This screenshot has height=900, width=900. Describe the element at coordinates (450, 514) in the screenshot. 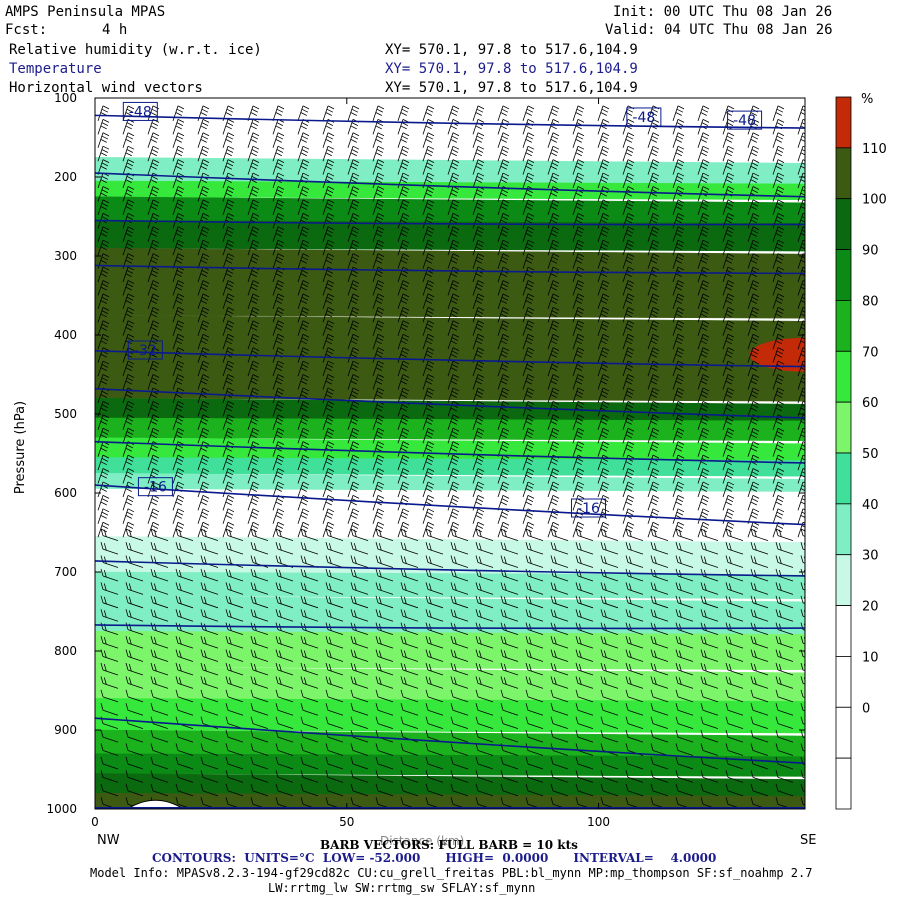

I see `rh-layer-band` at that location.